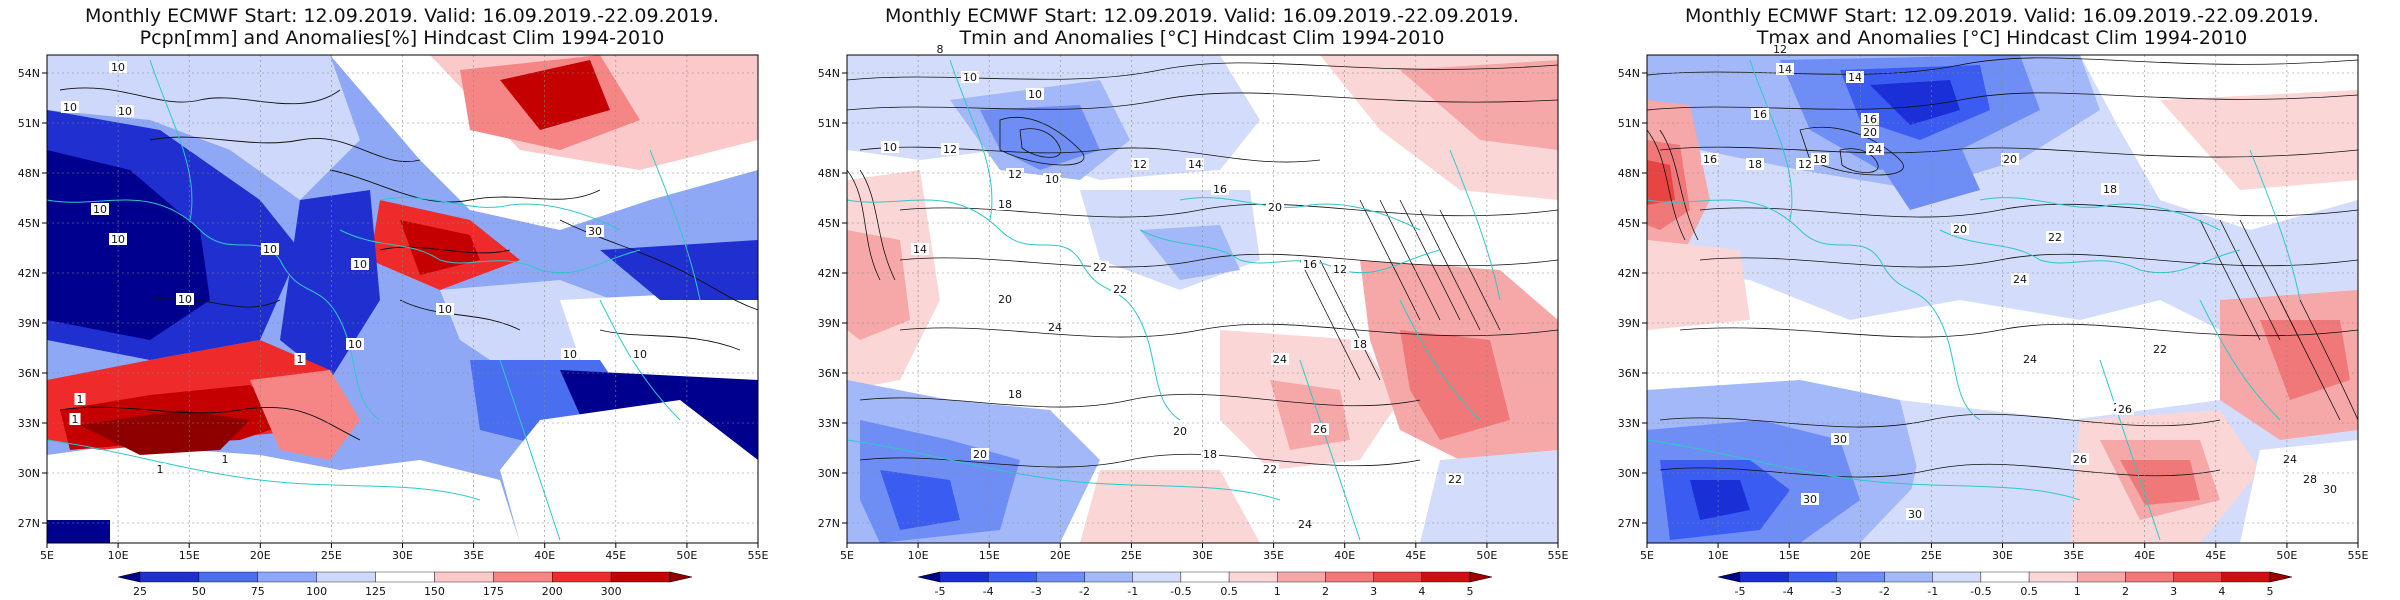  Describe the element at coordinates (1980, 591) in the screenshot. I see `colorbar-label: -0.5` at that location.